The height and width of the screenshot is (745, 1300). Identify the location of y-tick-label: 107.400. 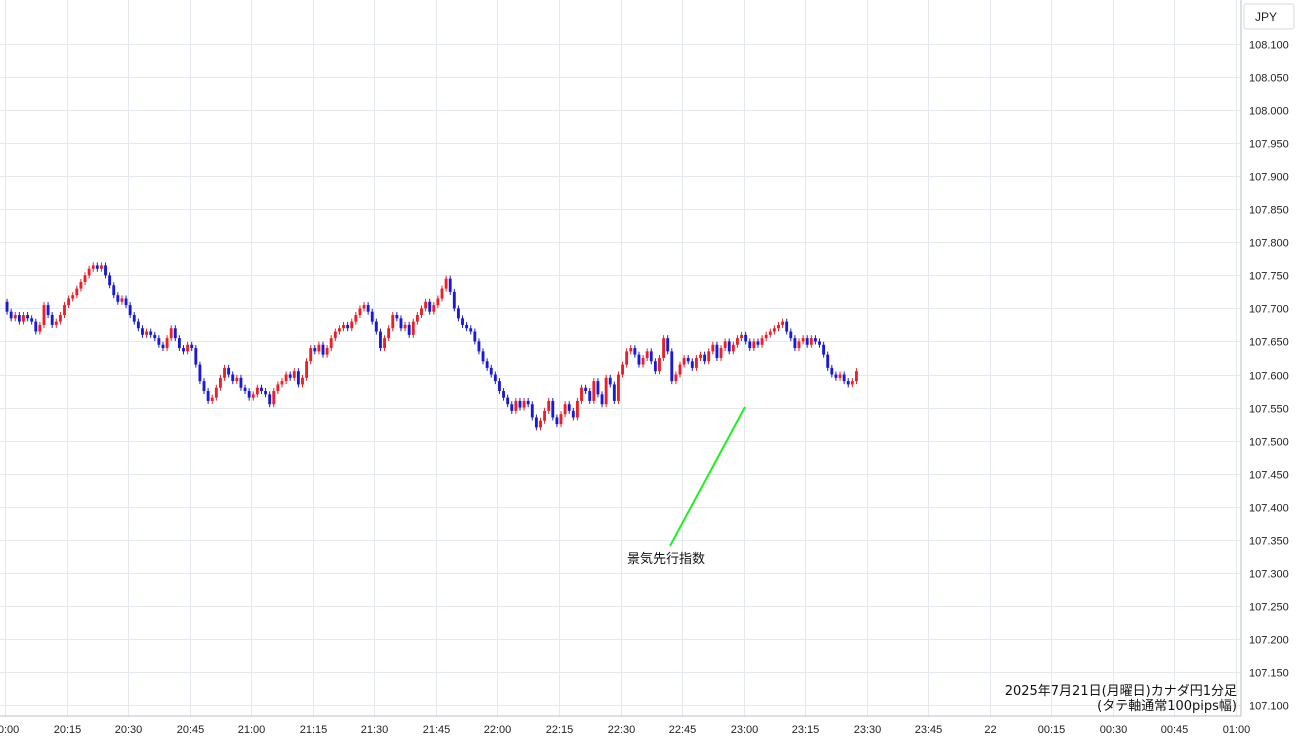
(1269, 509).